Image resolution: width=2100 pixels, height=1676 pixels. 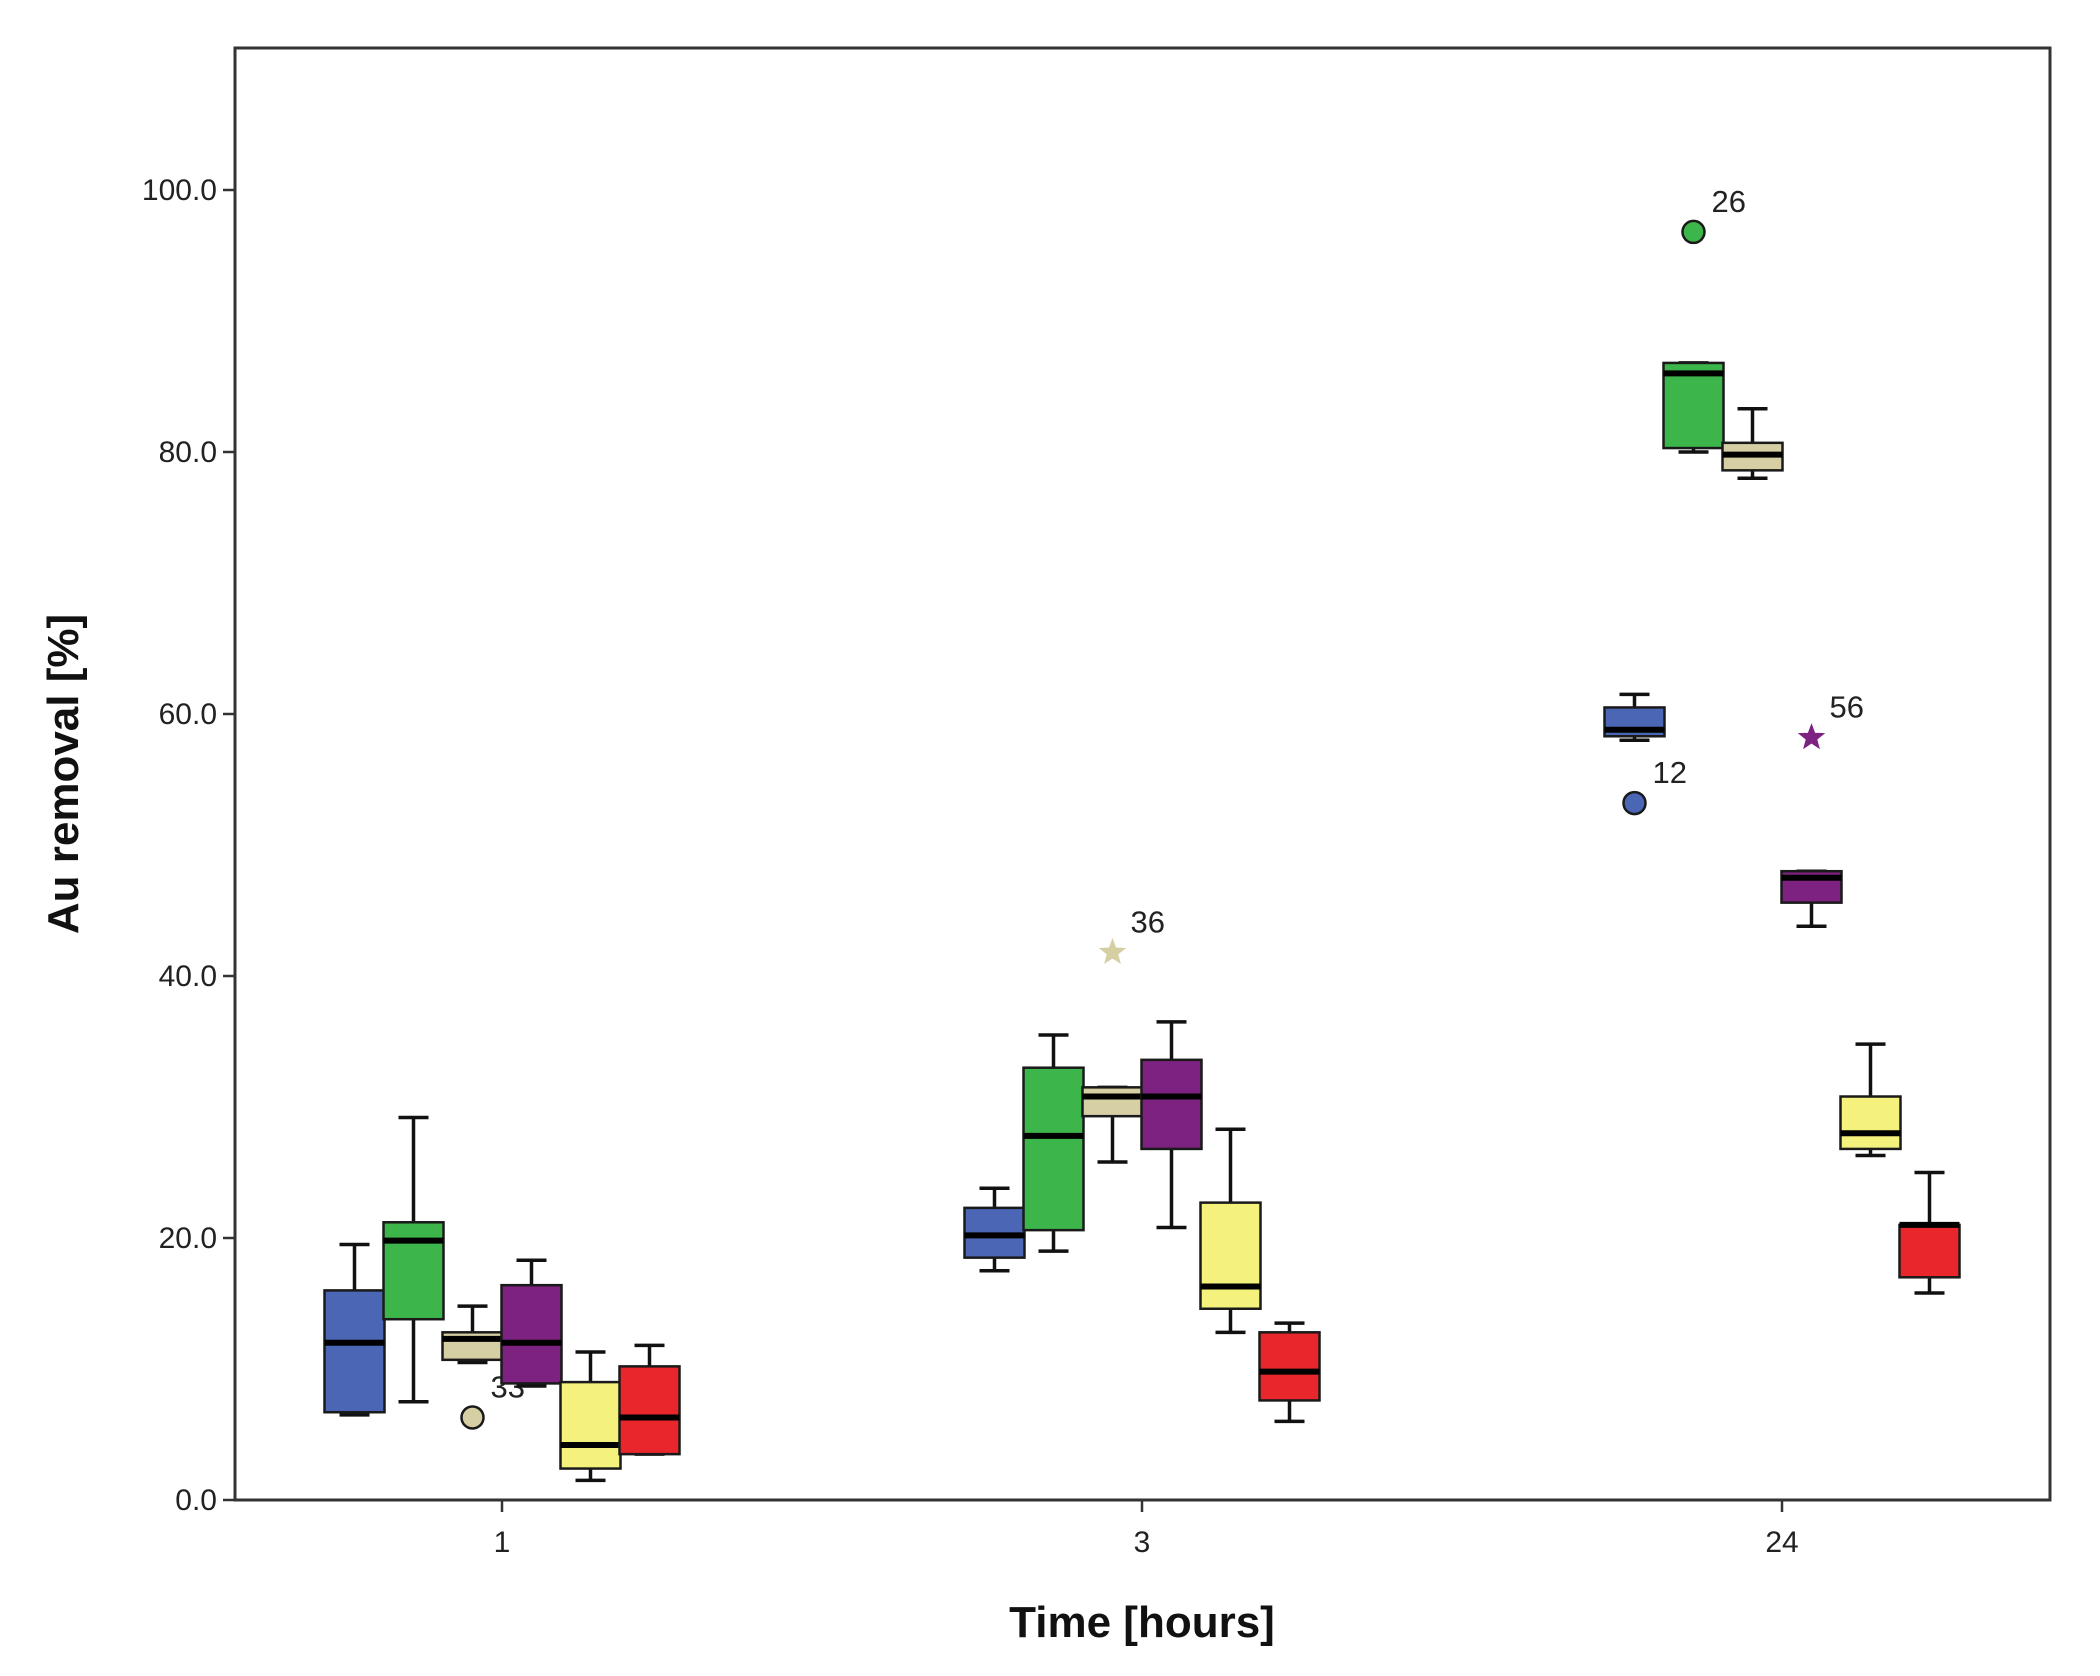 I want to click on box-plot: 26, so click(x=1704, y=319).